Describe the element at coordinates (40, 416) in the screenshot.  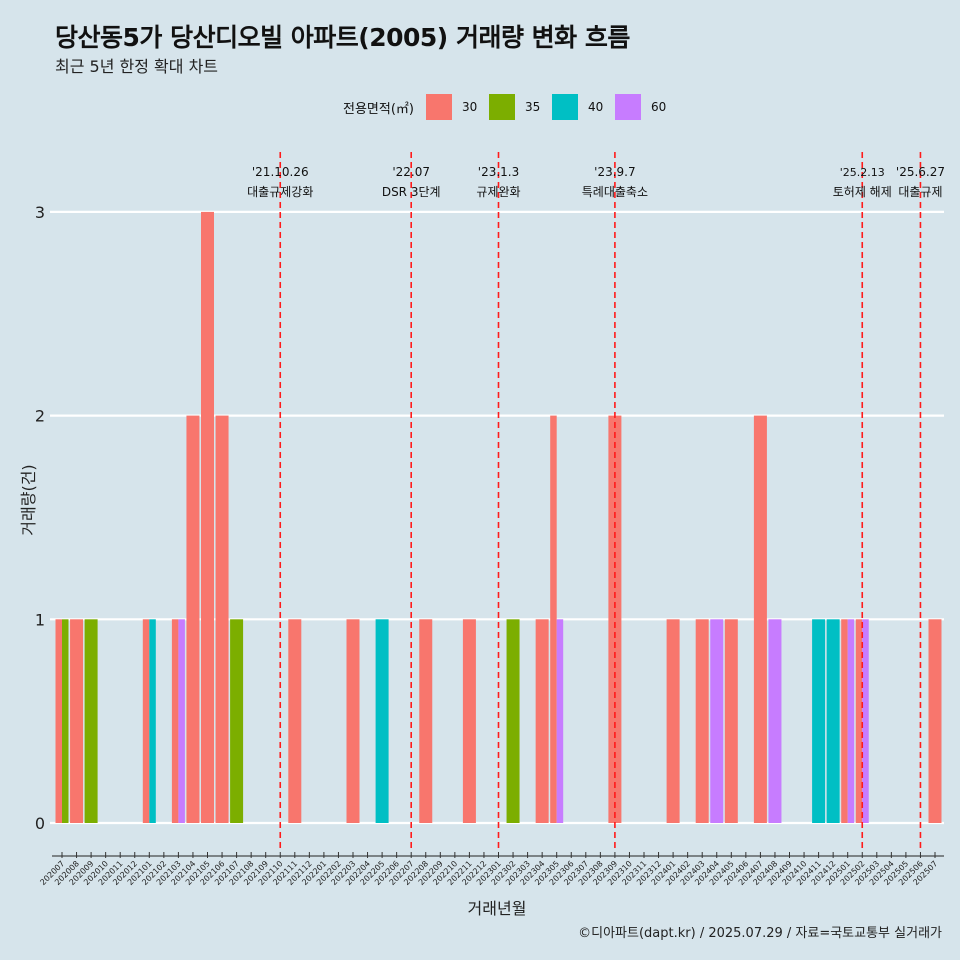
I see `y-tick-label: 2` at that location.